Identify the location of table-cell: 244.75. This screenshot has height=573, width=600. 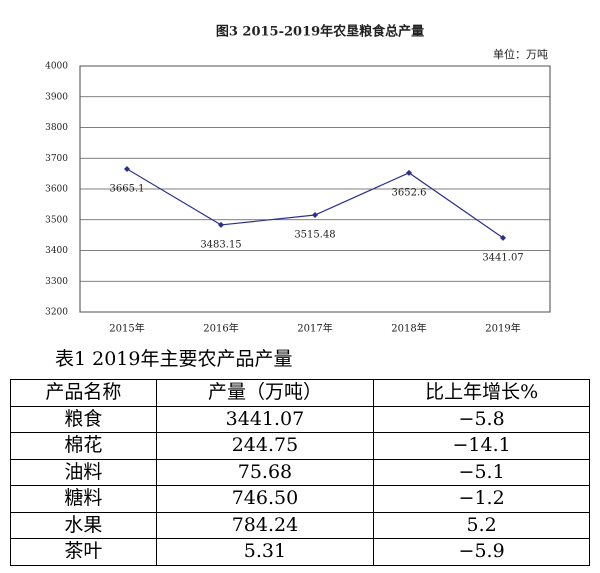
(265, 446).